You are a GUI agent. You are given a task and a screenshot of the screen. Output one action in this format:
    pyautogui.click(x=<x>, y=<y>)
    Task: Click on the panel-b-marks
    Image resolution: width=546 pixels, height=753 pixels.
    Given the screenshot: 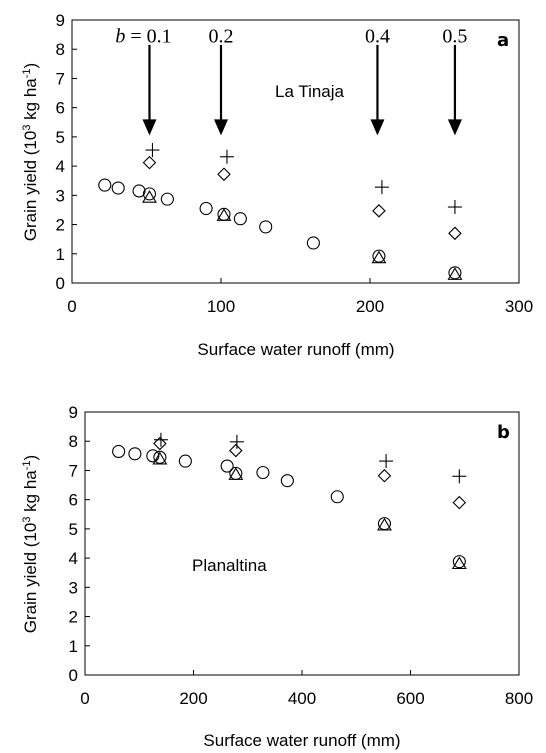 What is the action you would take?
    pyautogui.click(x=289, y=501)
    